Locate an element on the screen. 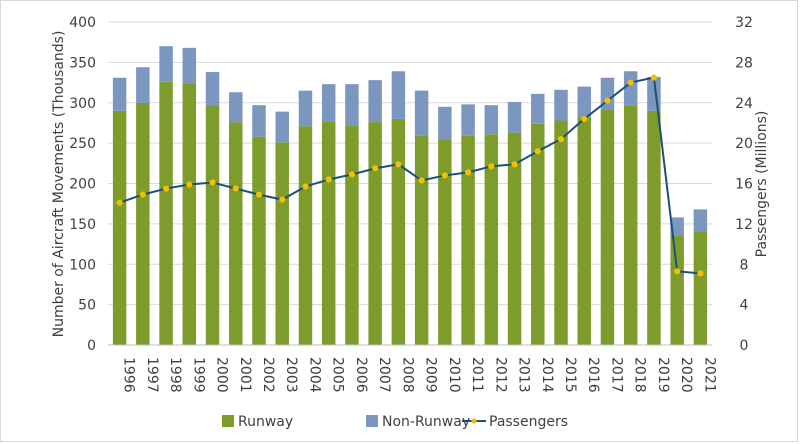 Image resolution: width=800 pixels, height=444 pixels. y-tick-label: 0 is located at coordinates (91, 346).